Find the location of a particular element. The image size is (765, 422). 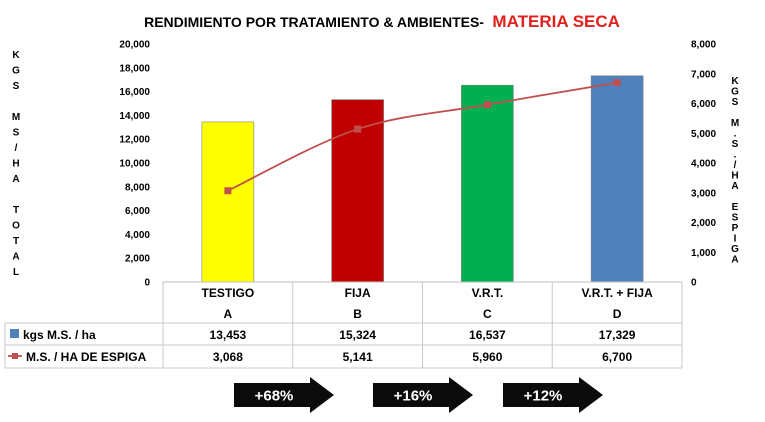

series-line is located at coordinates (422, 136).